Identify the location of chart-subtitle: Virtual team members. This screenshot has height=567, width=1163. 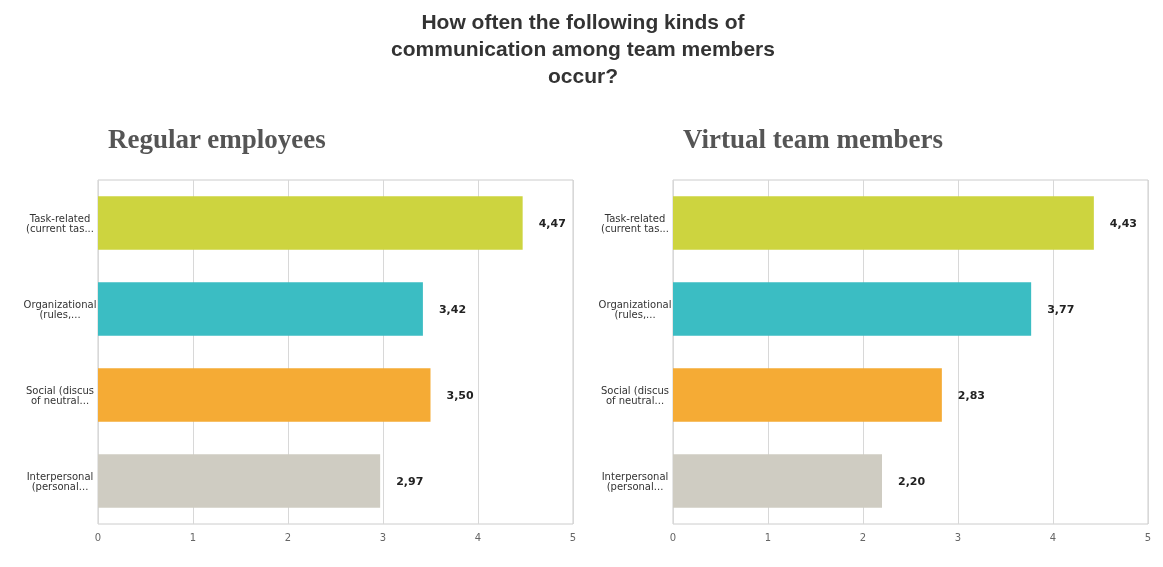
(813, 138).